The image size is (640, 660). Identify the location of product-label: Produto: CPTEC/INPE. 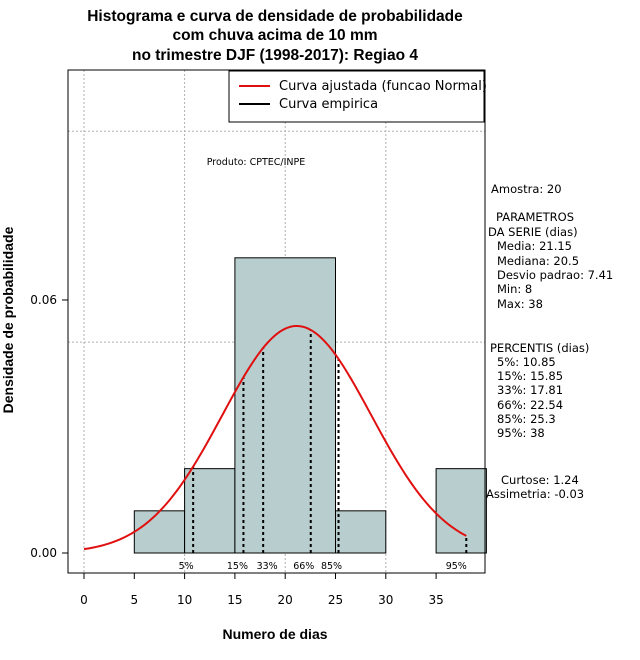
(256, 162).